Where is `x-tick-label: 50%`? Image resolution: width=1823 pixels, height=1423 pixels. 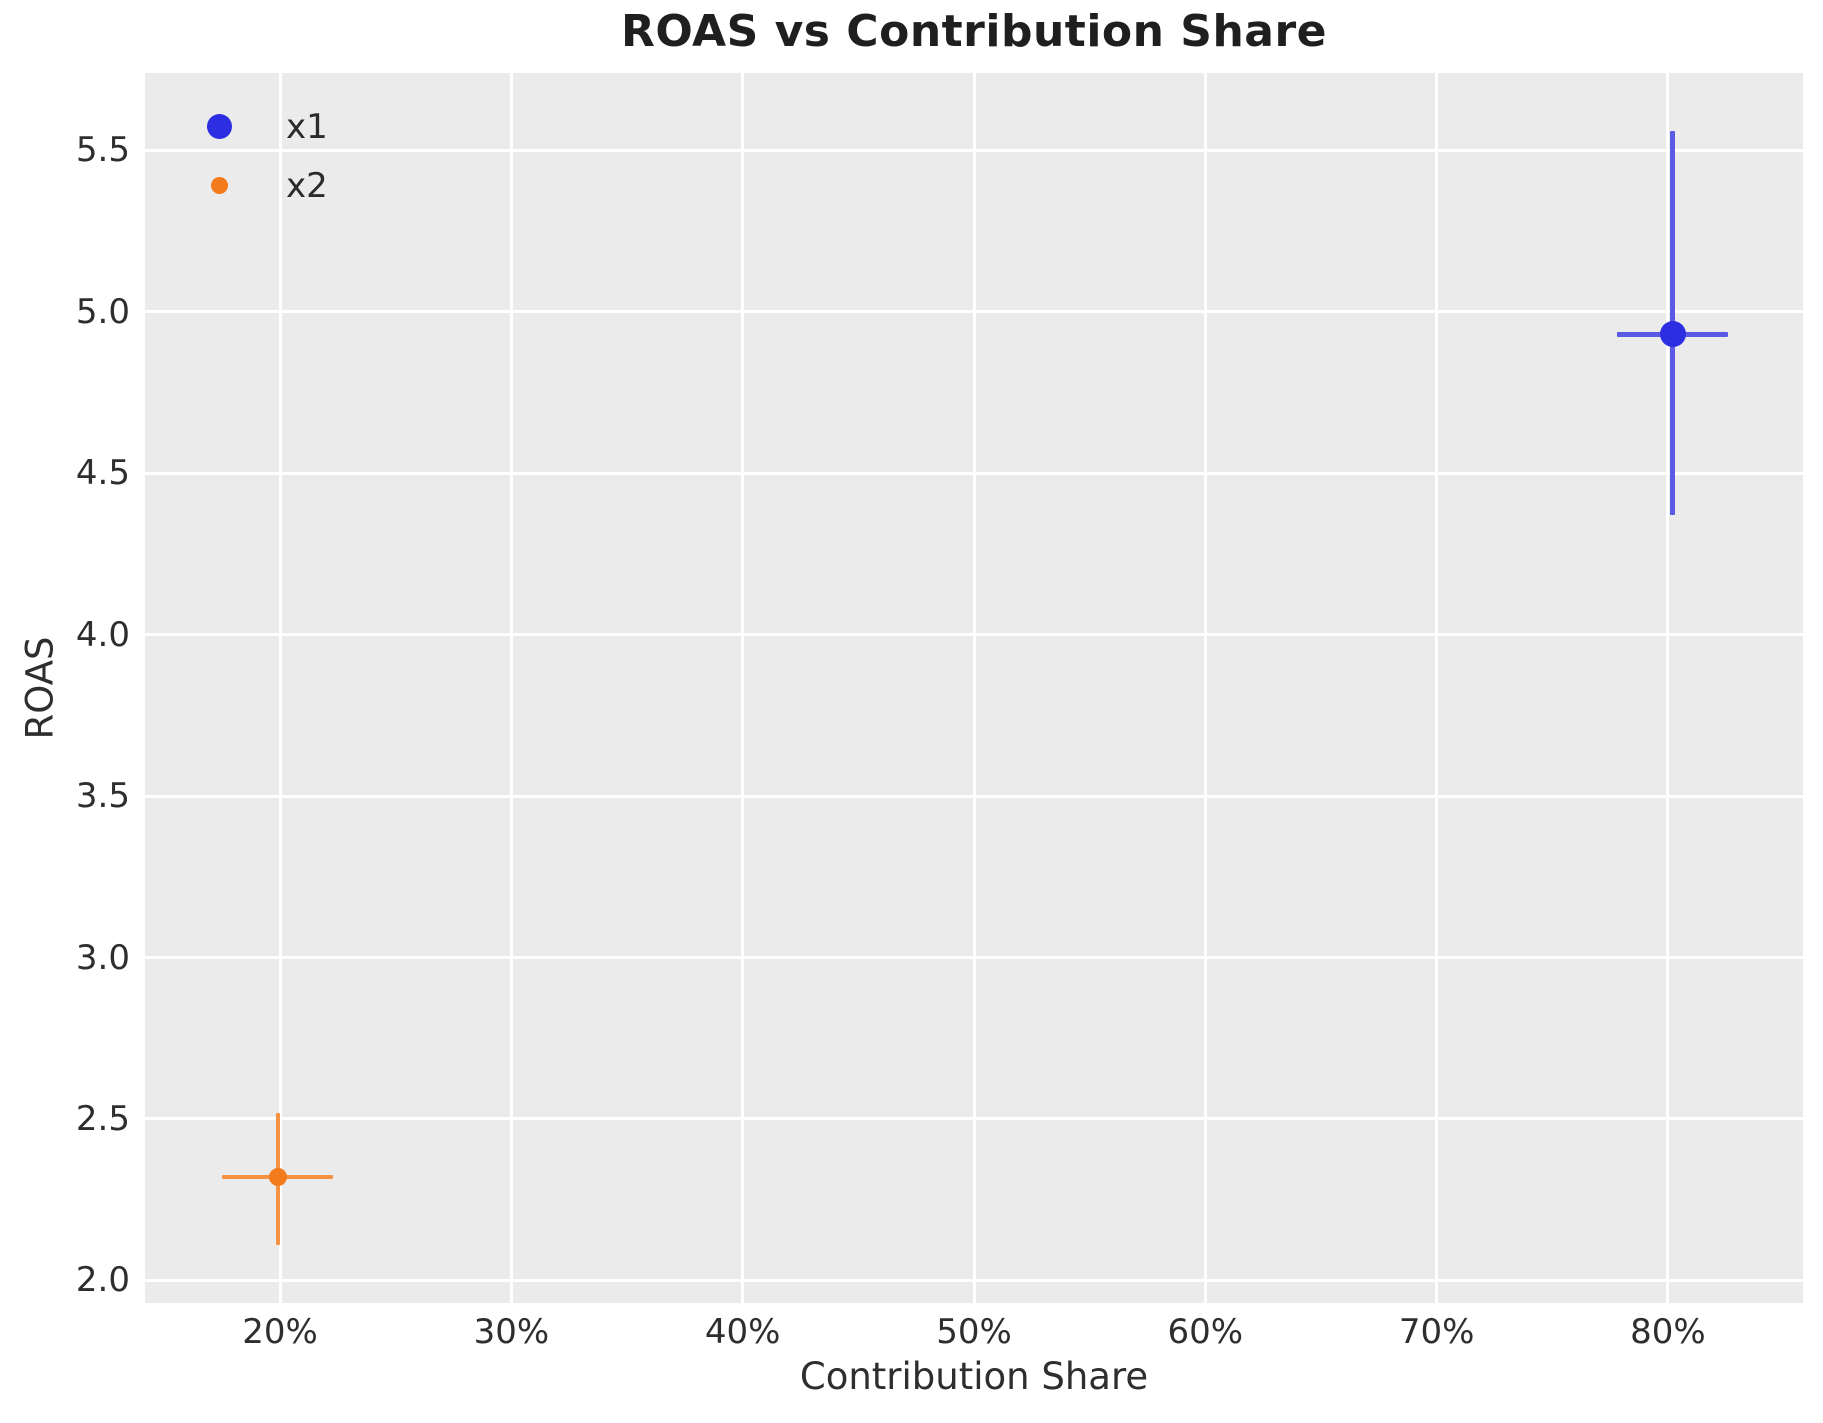
x-tick-label: 50% is located at coordinates (974, 1332).